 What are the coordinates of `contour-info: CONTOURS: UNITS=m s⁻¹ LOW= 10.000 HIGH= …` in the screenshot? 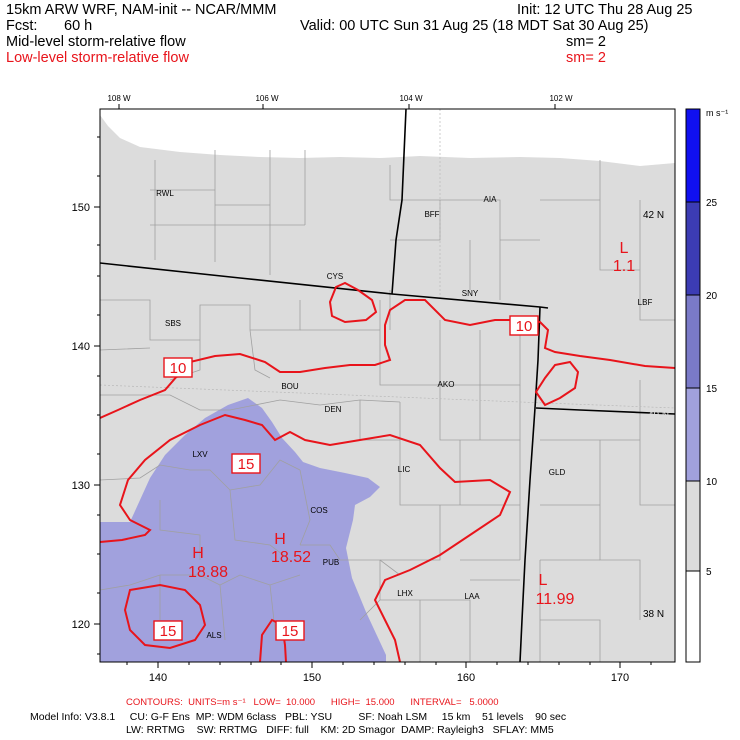 It's located at (312, 702).